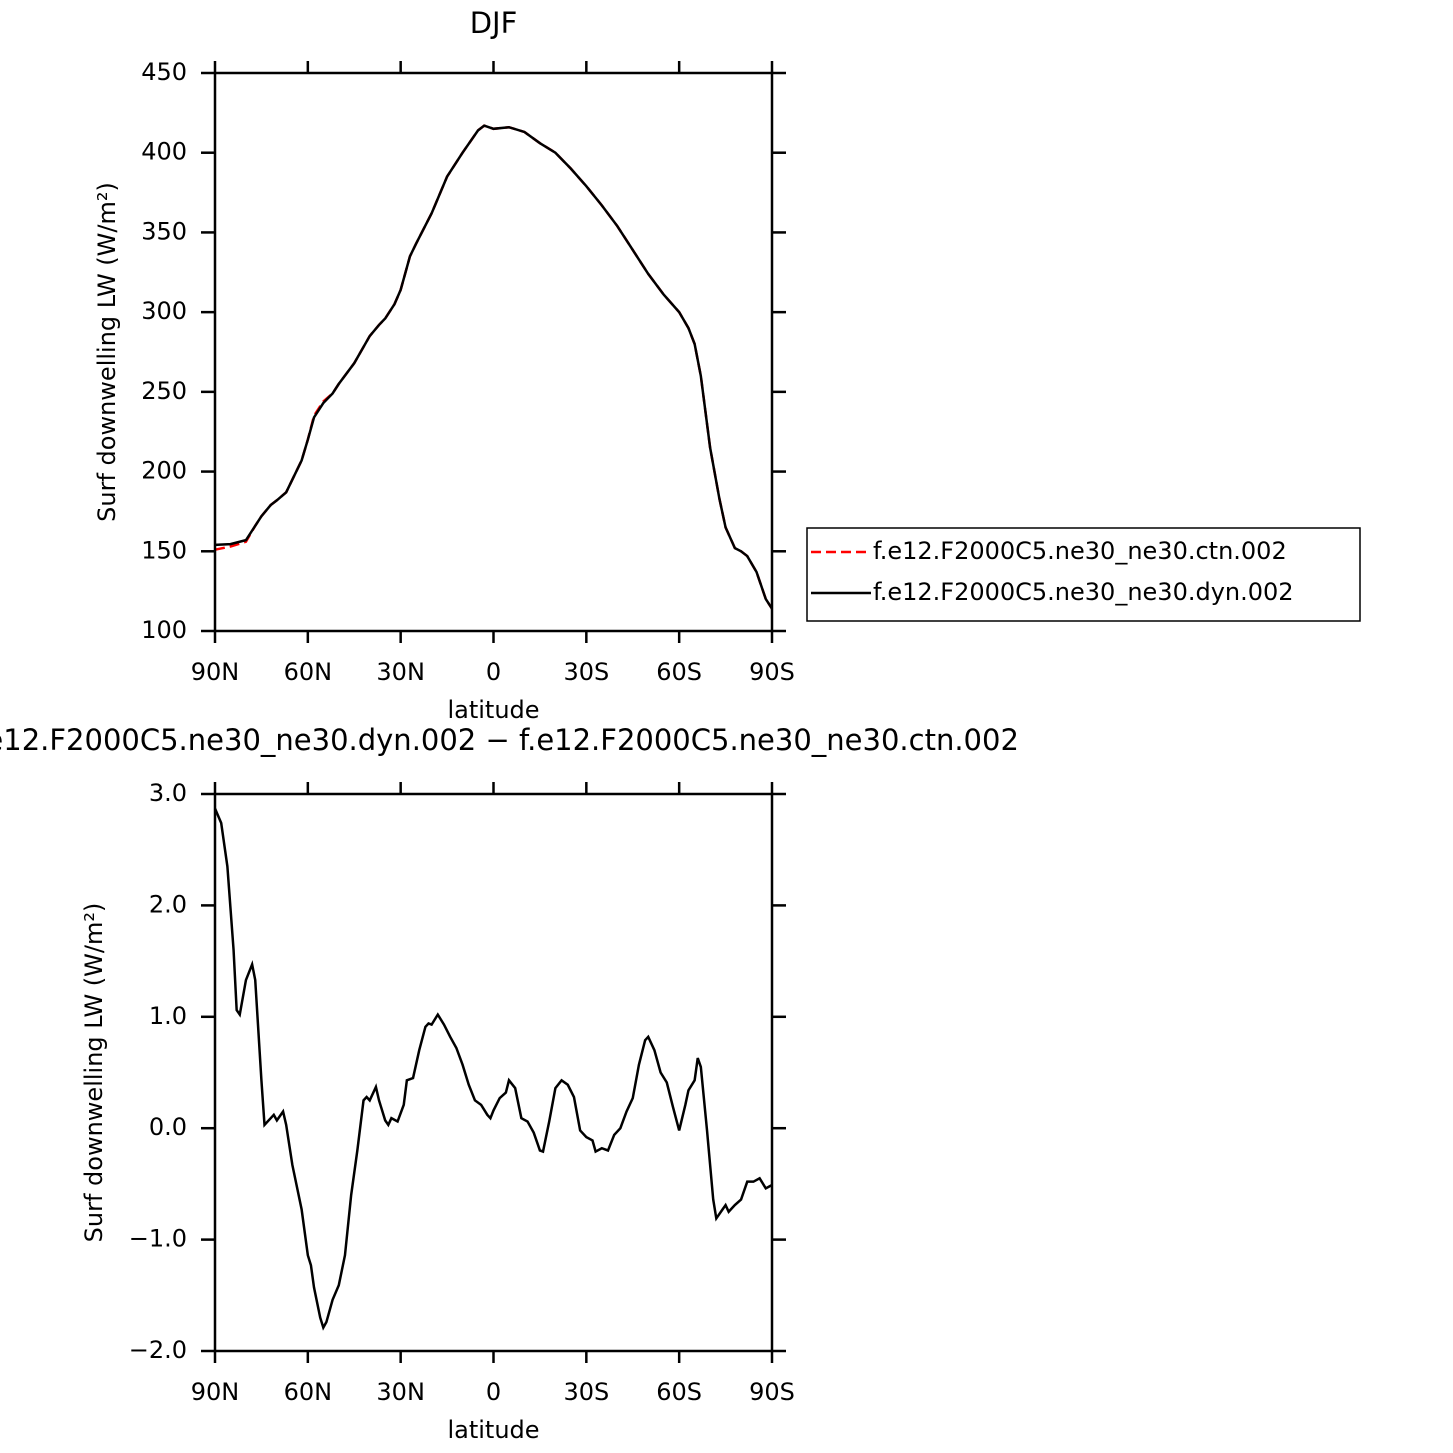 This screenshot has height=1453, width=1453. What do you see at coordinates (168, 793) in the screenshot?
I see `y-tick-label: 3.0` at bounding box center [168, 793].